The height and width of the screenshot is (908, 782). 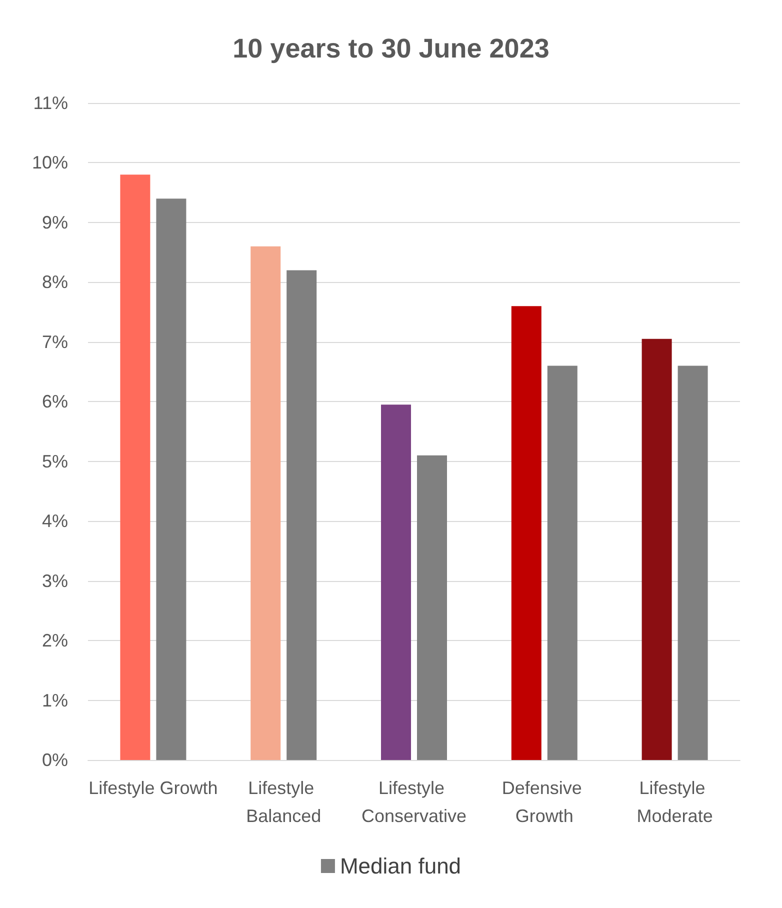 I want to click on y-tick-label: 6%, so click(x=55, y=402).